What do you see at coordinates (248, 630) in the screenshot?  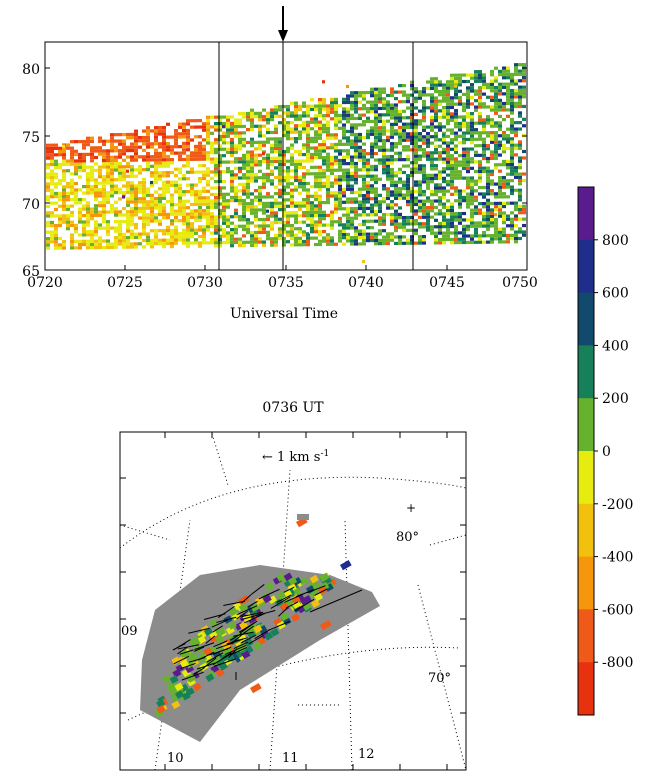 I see `velocity-vector` at bounding box center [248, 630].